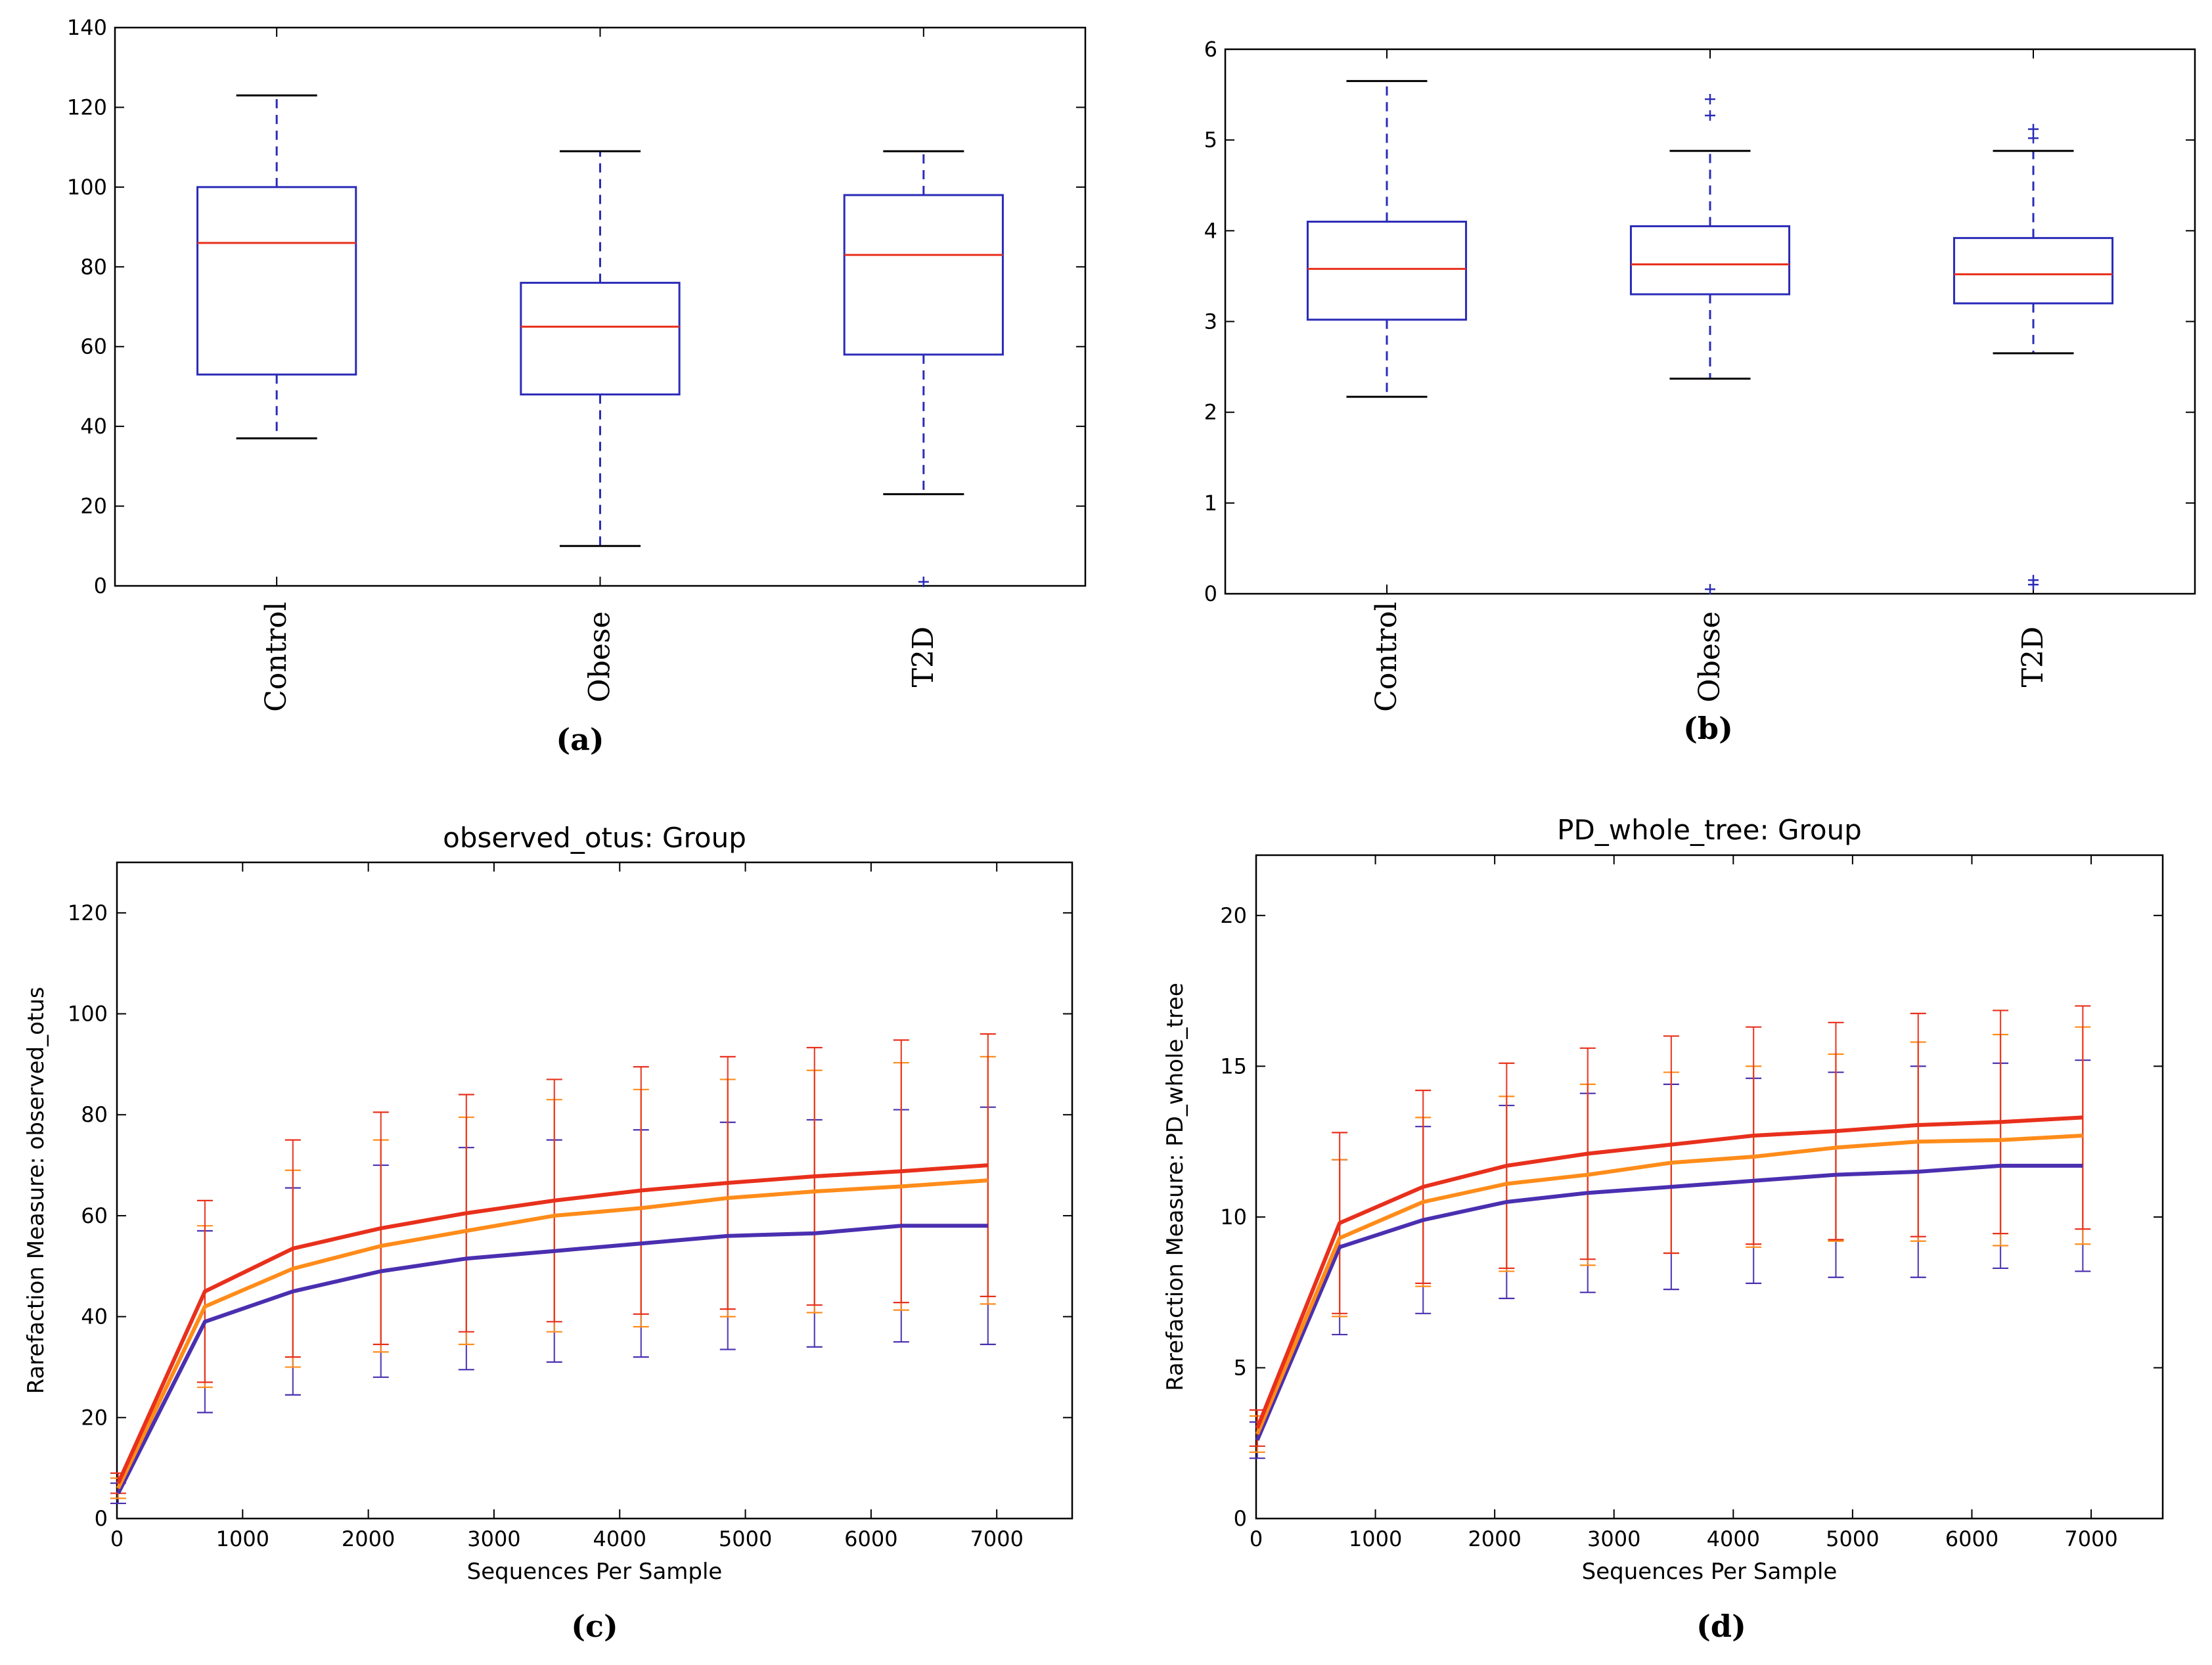 The width and height of the screenshot is (2212, 1665). What do you see at coordinates (594, 838) in the screenshot?
I see `chart-title: observed_otus: Group` at bounding box center [594, 838].